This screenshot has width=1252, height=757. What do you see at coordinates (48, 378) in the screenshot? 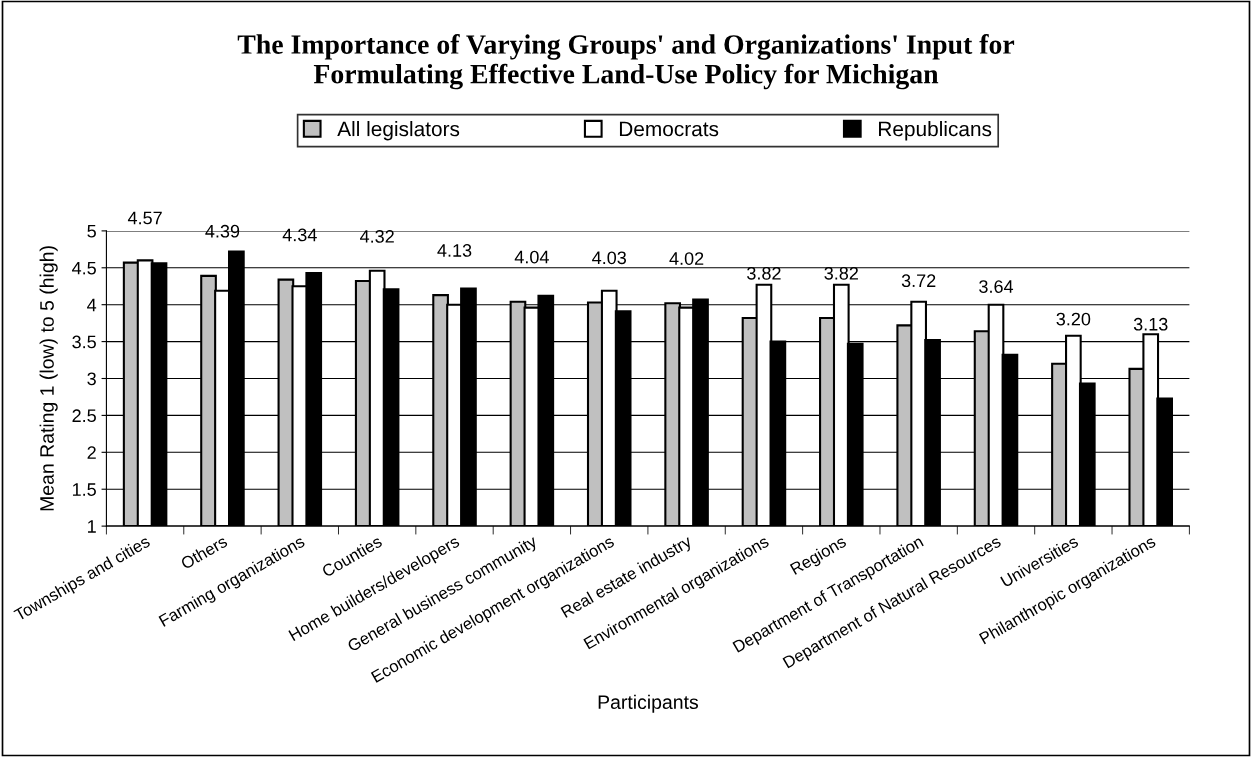
I see `y-axis-title: Mean Rating 1 (low) to 5 (high)` at bounding box center [48, 378].